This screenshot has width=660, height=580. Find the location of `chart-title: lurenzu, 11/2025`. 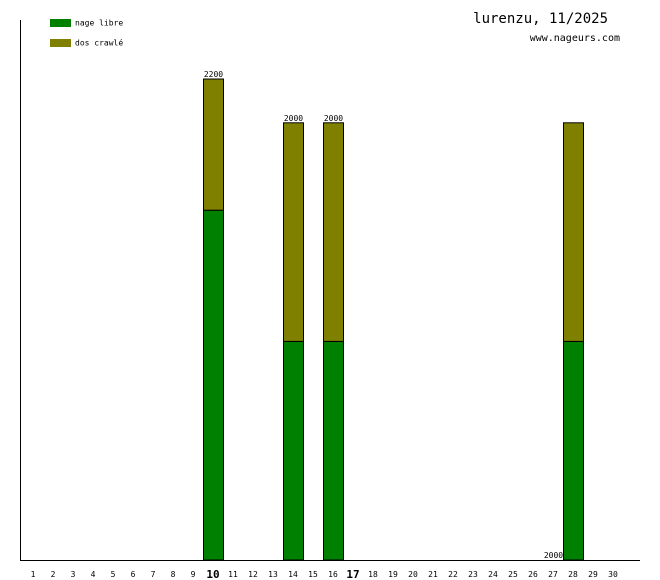

chart-title: lurenzu, 11/2025 is located at coordinates (540, 19).